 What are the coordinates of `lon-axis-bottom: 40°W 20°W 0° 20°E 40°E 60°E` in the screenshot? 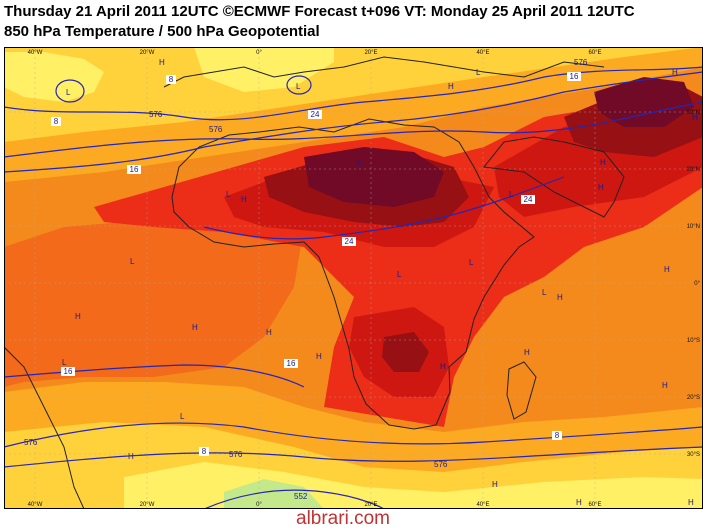 It's located at (315, 505).